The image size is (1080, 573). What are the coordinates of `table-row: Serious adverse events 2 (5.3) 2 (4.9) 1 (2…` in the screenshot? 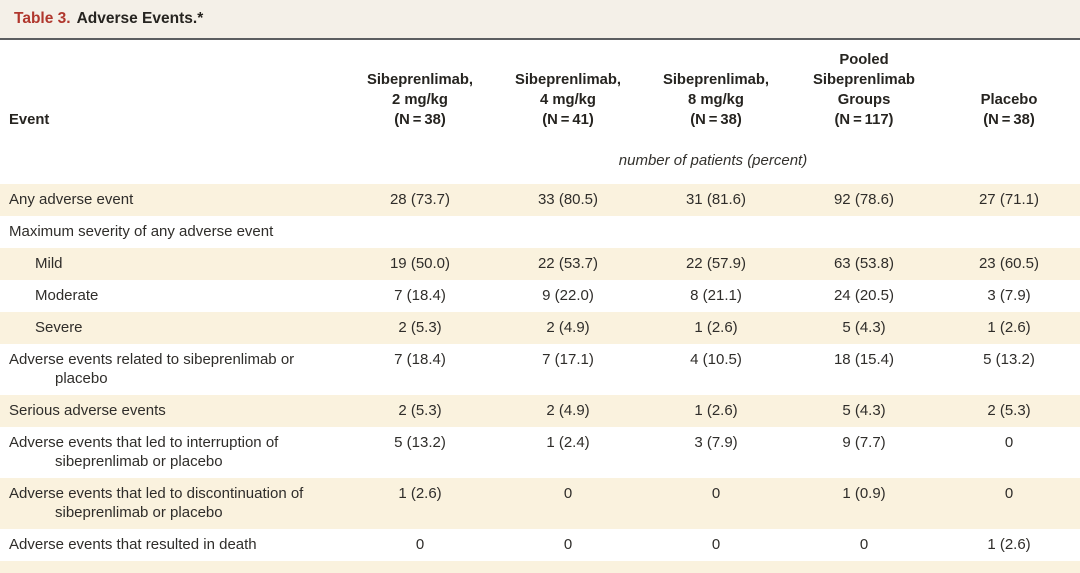 It's located at (540, 411).